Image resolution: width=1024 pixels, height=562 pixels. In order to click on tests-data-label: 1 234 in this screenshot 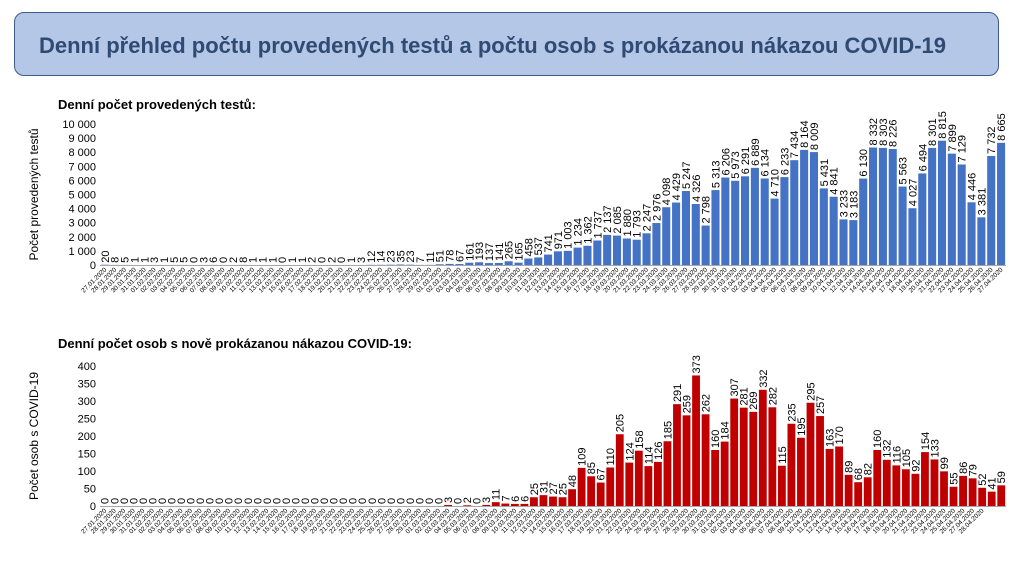, I will do `click(579, 232)`.